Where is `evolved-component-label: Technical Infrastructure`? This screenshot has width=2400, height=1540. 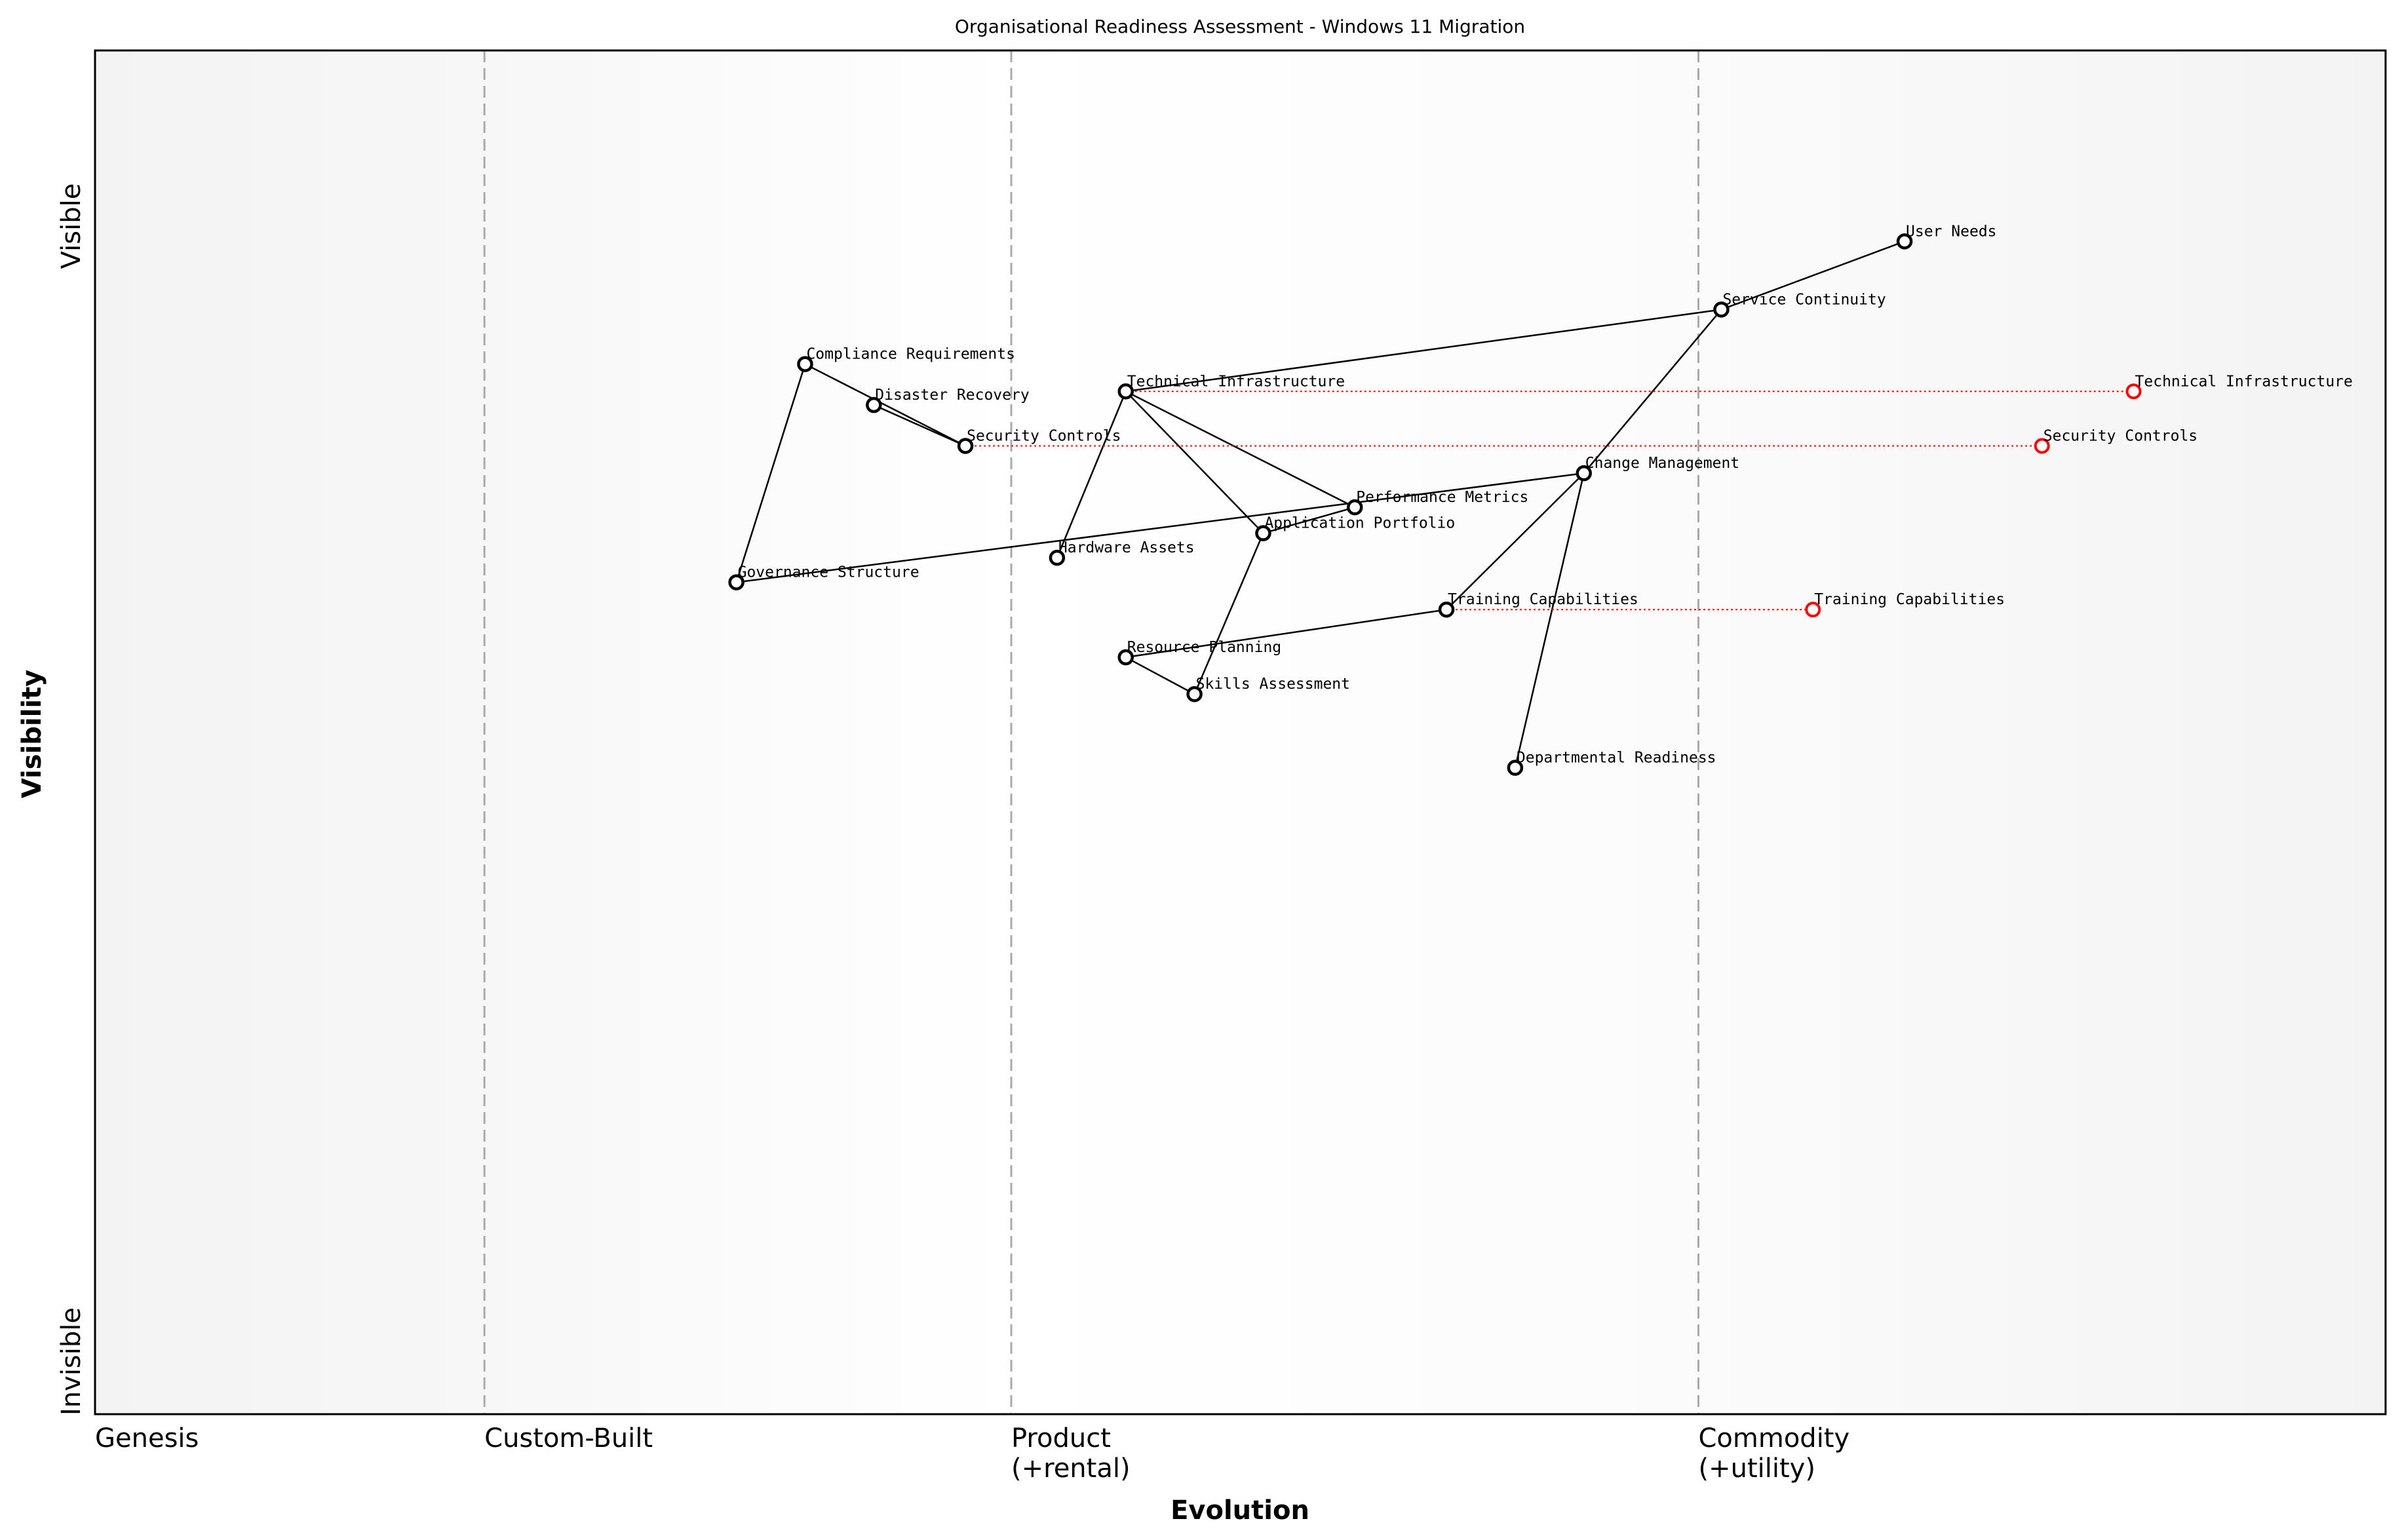 evolved-component-label: Technical Infrastructure is located at coordinates (2244, 381).